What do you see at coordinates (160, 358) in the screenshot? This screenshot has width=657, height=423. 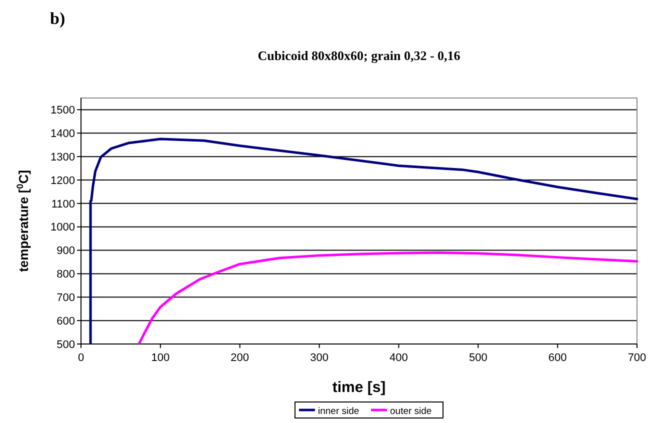 I see `x-tick-label: 100` at bounding box center [160, 358].